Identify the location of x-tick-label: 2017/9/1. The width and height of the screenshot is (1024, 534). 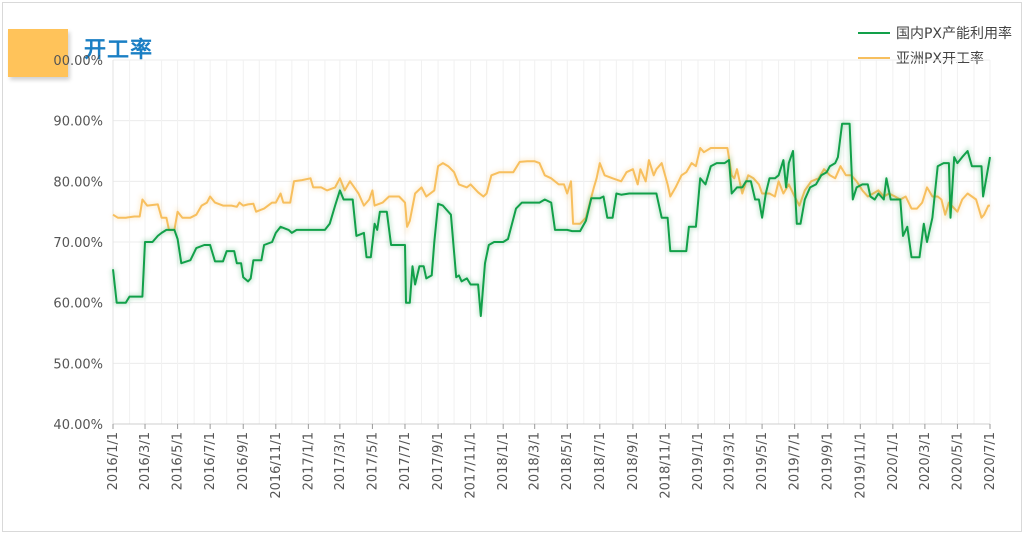
(438, 461).